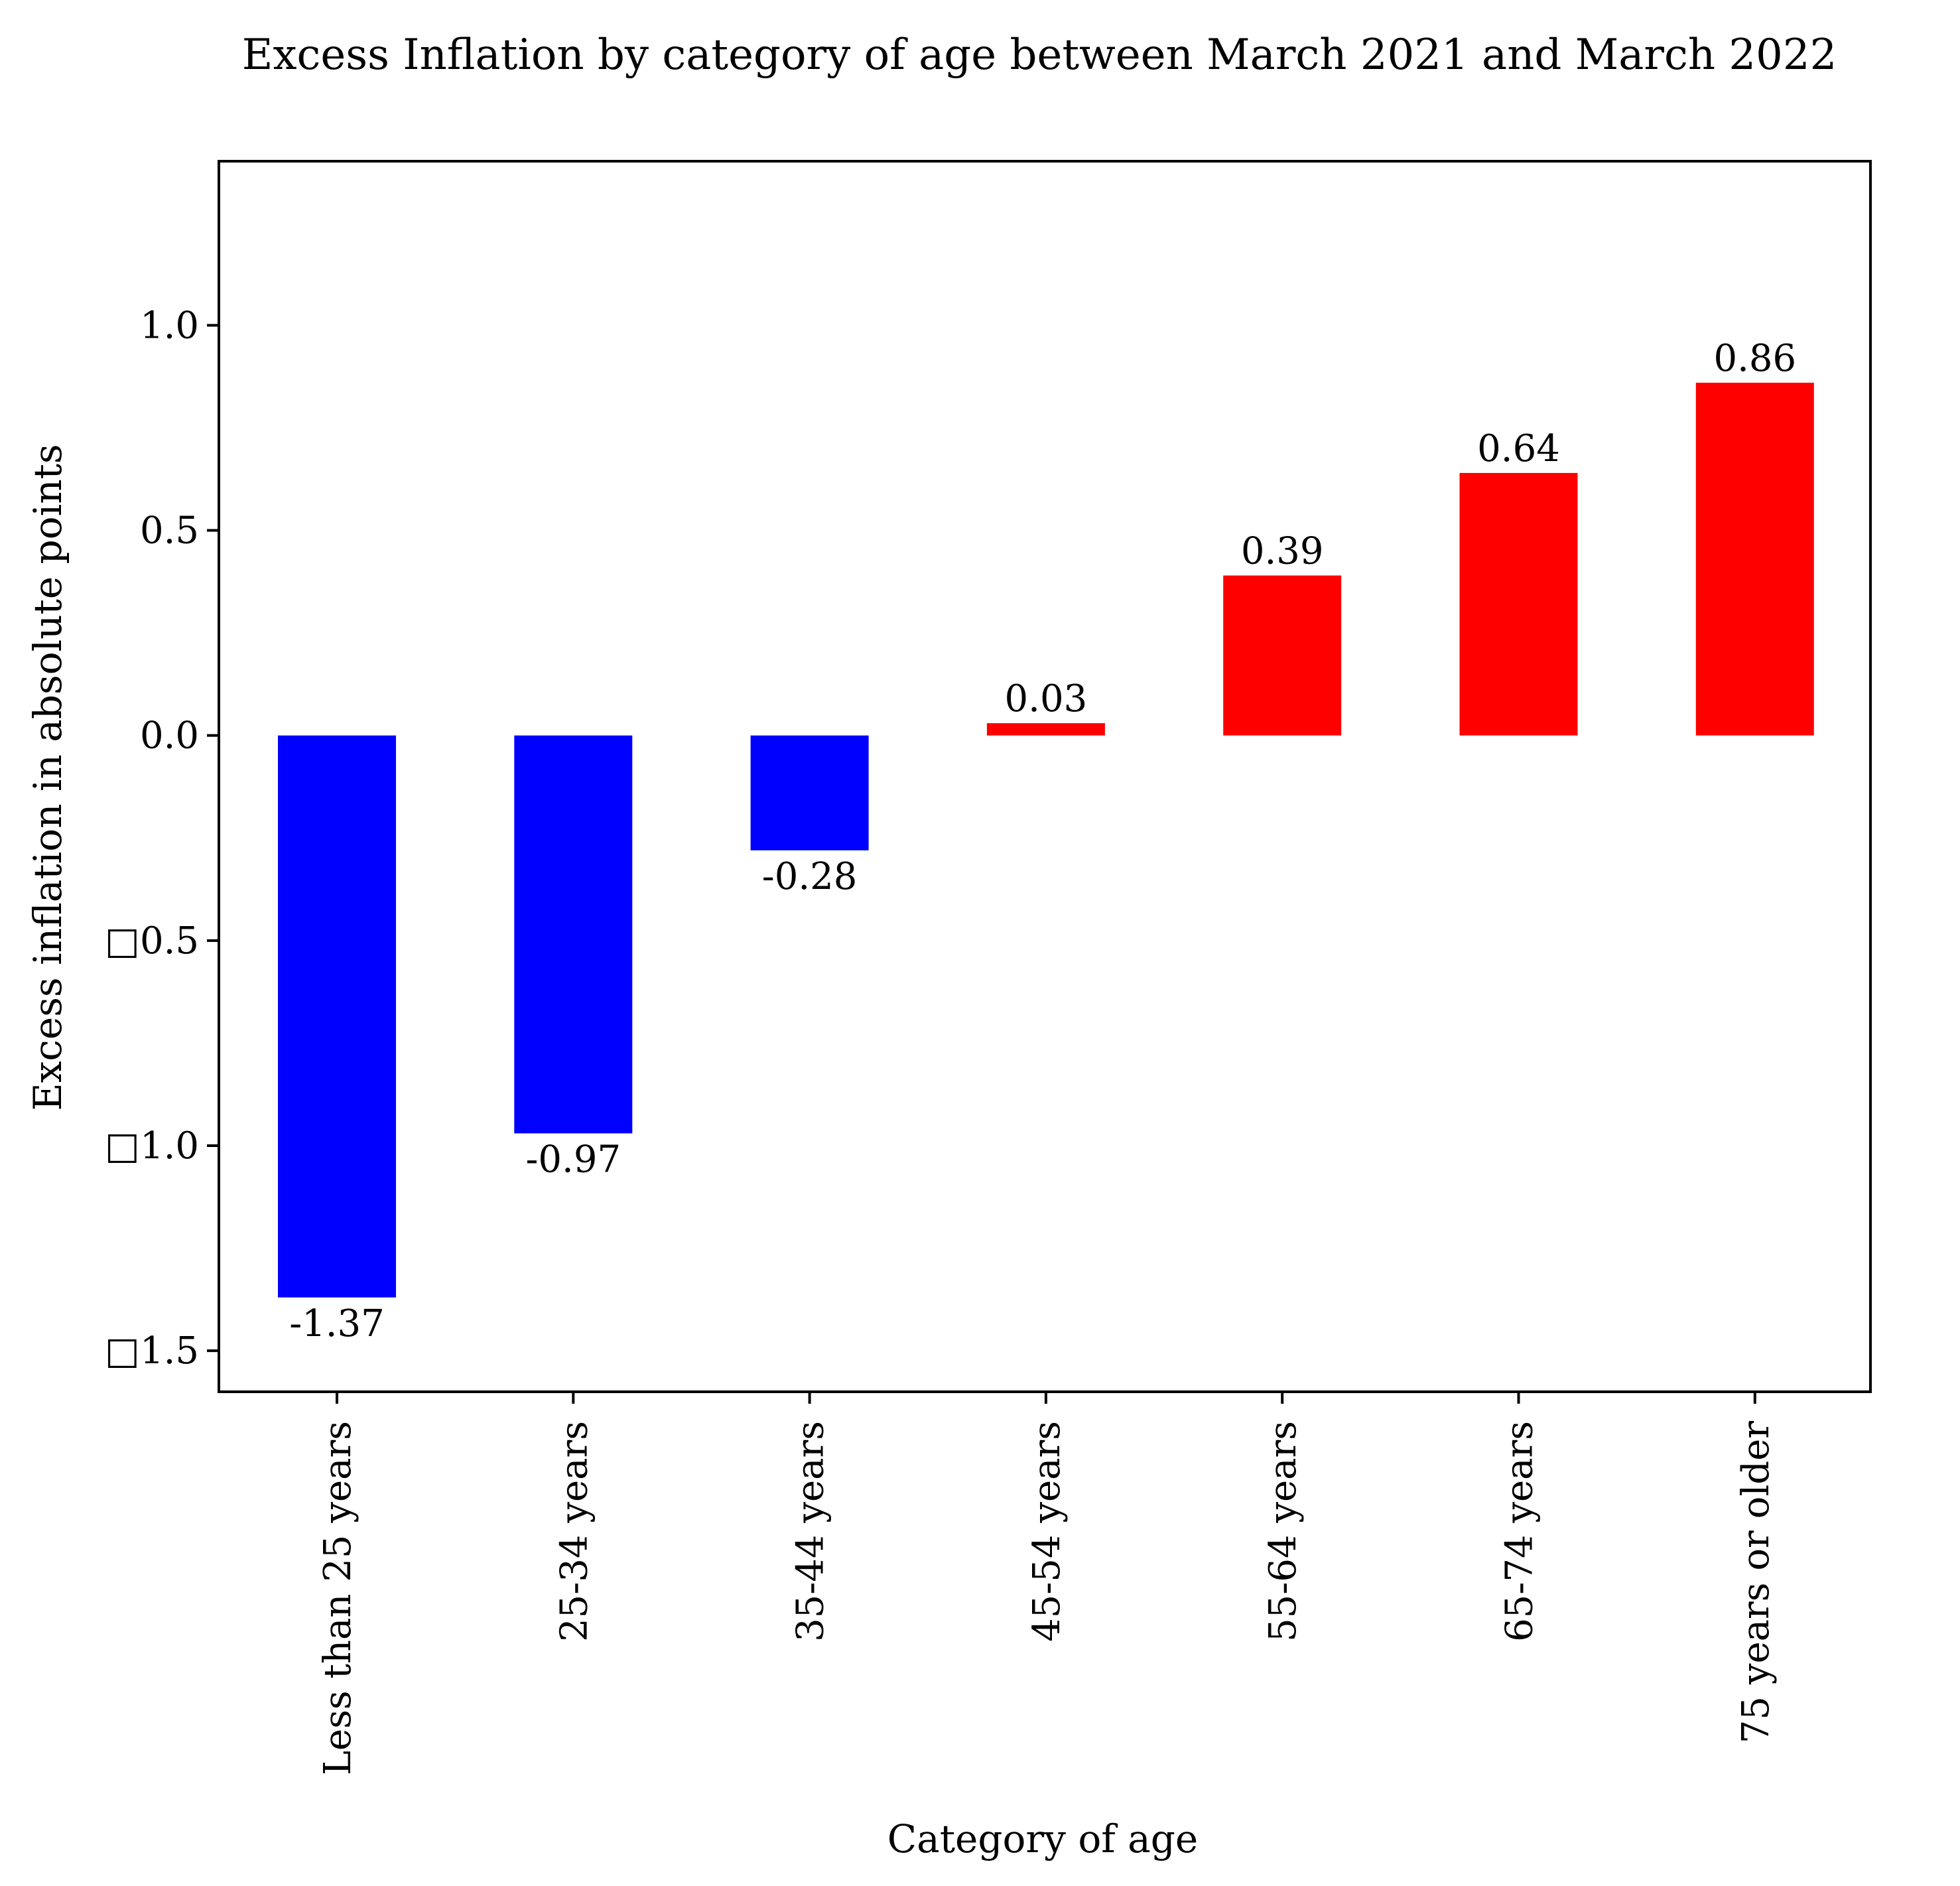  What do you see at coordinates (152, 941) in the screenshot?
I see `y-tick-label-3: □0.5` at bounding box center [152, 941].